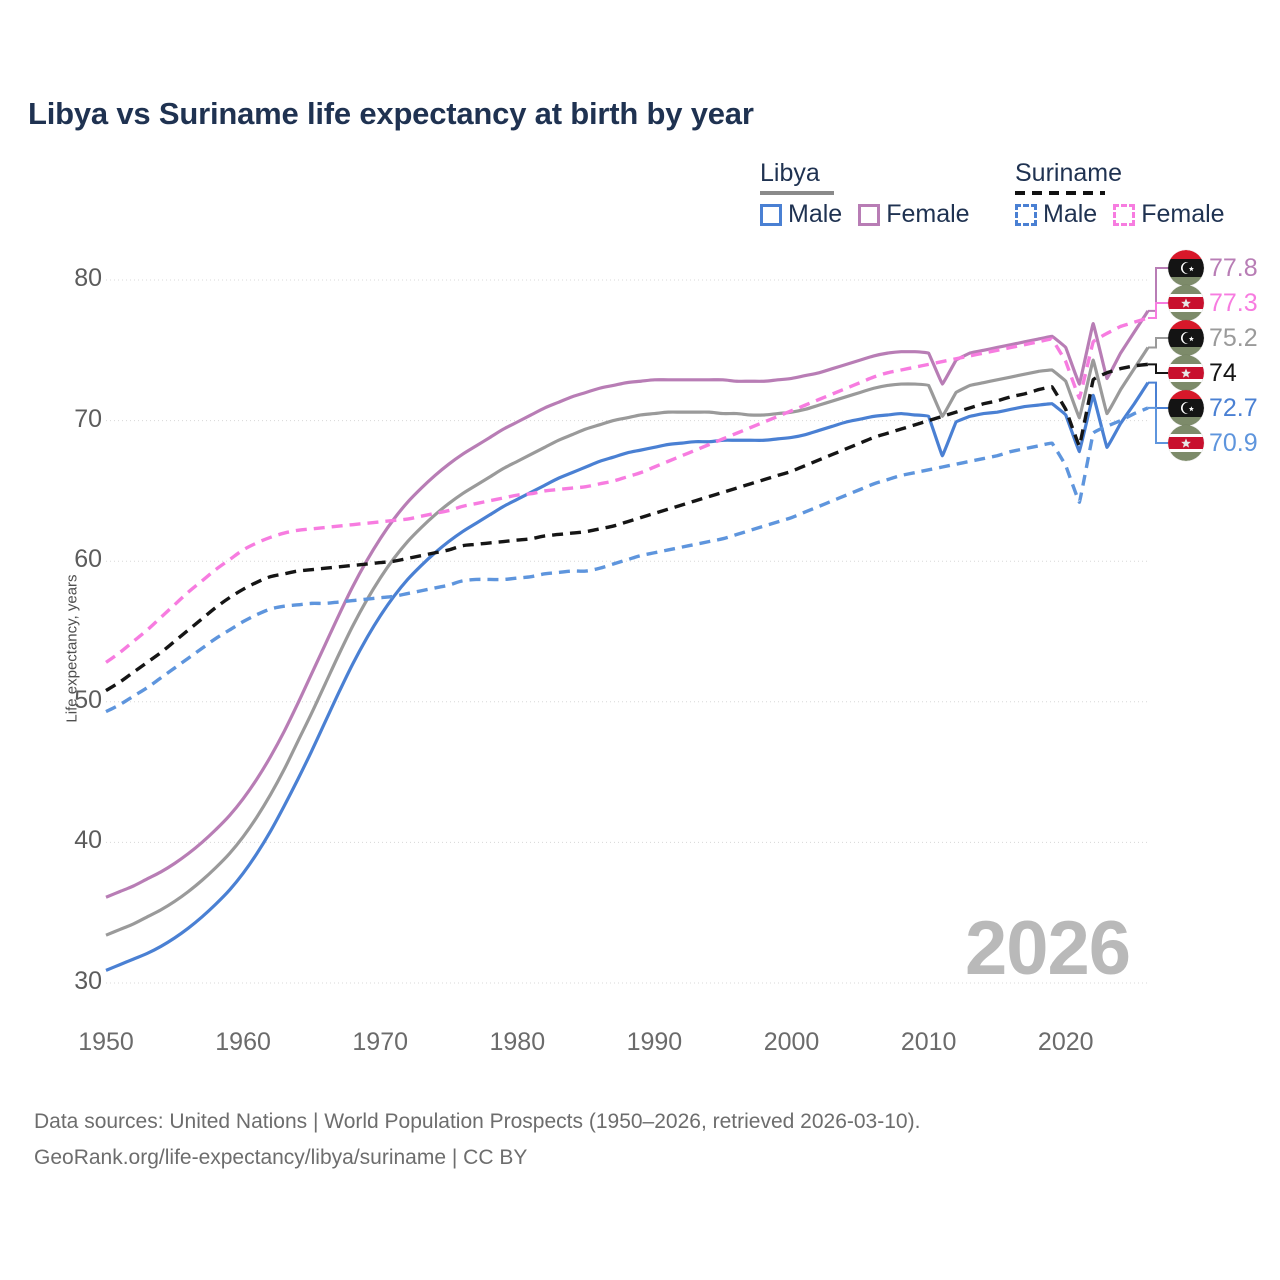 This screenshot has height=1280, width=1280. I want to click on x-tick-label: 1950, so click(106, 1042).